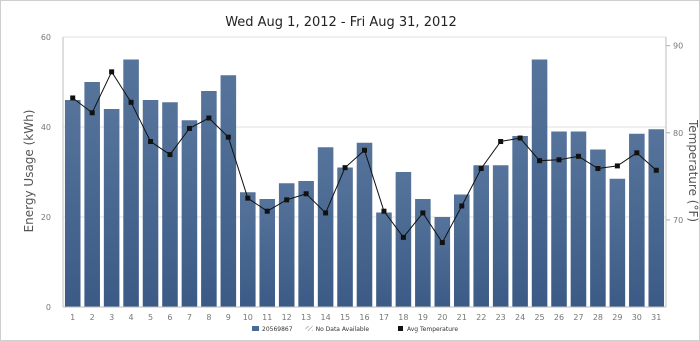 Image resolution: width=700 pixels, height=341 pixels. Describe the element at coordinates (403, 317) in the screenshot. I see `x-tick-label: 18` at that location.